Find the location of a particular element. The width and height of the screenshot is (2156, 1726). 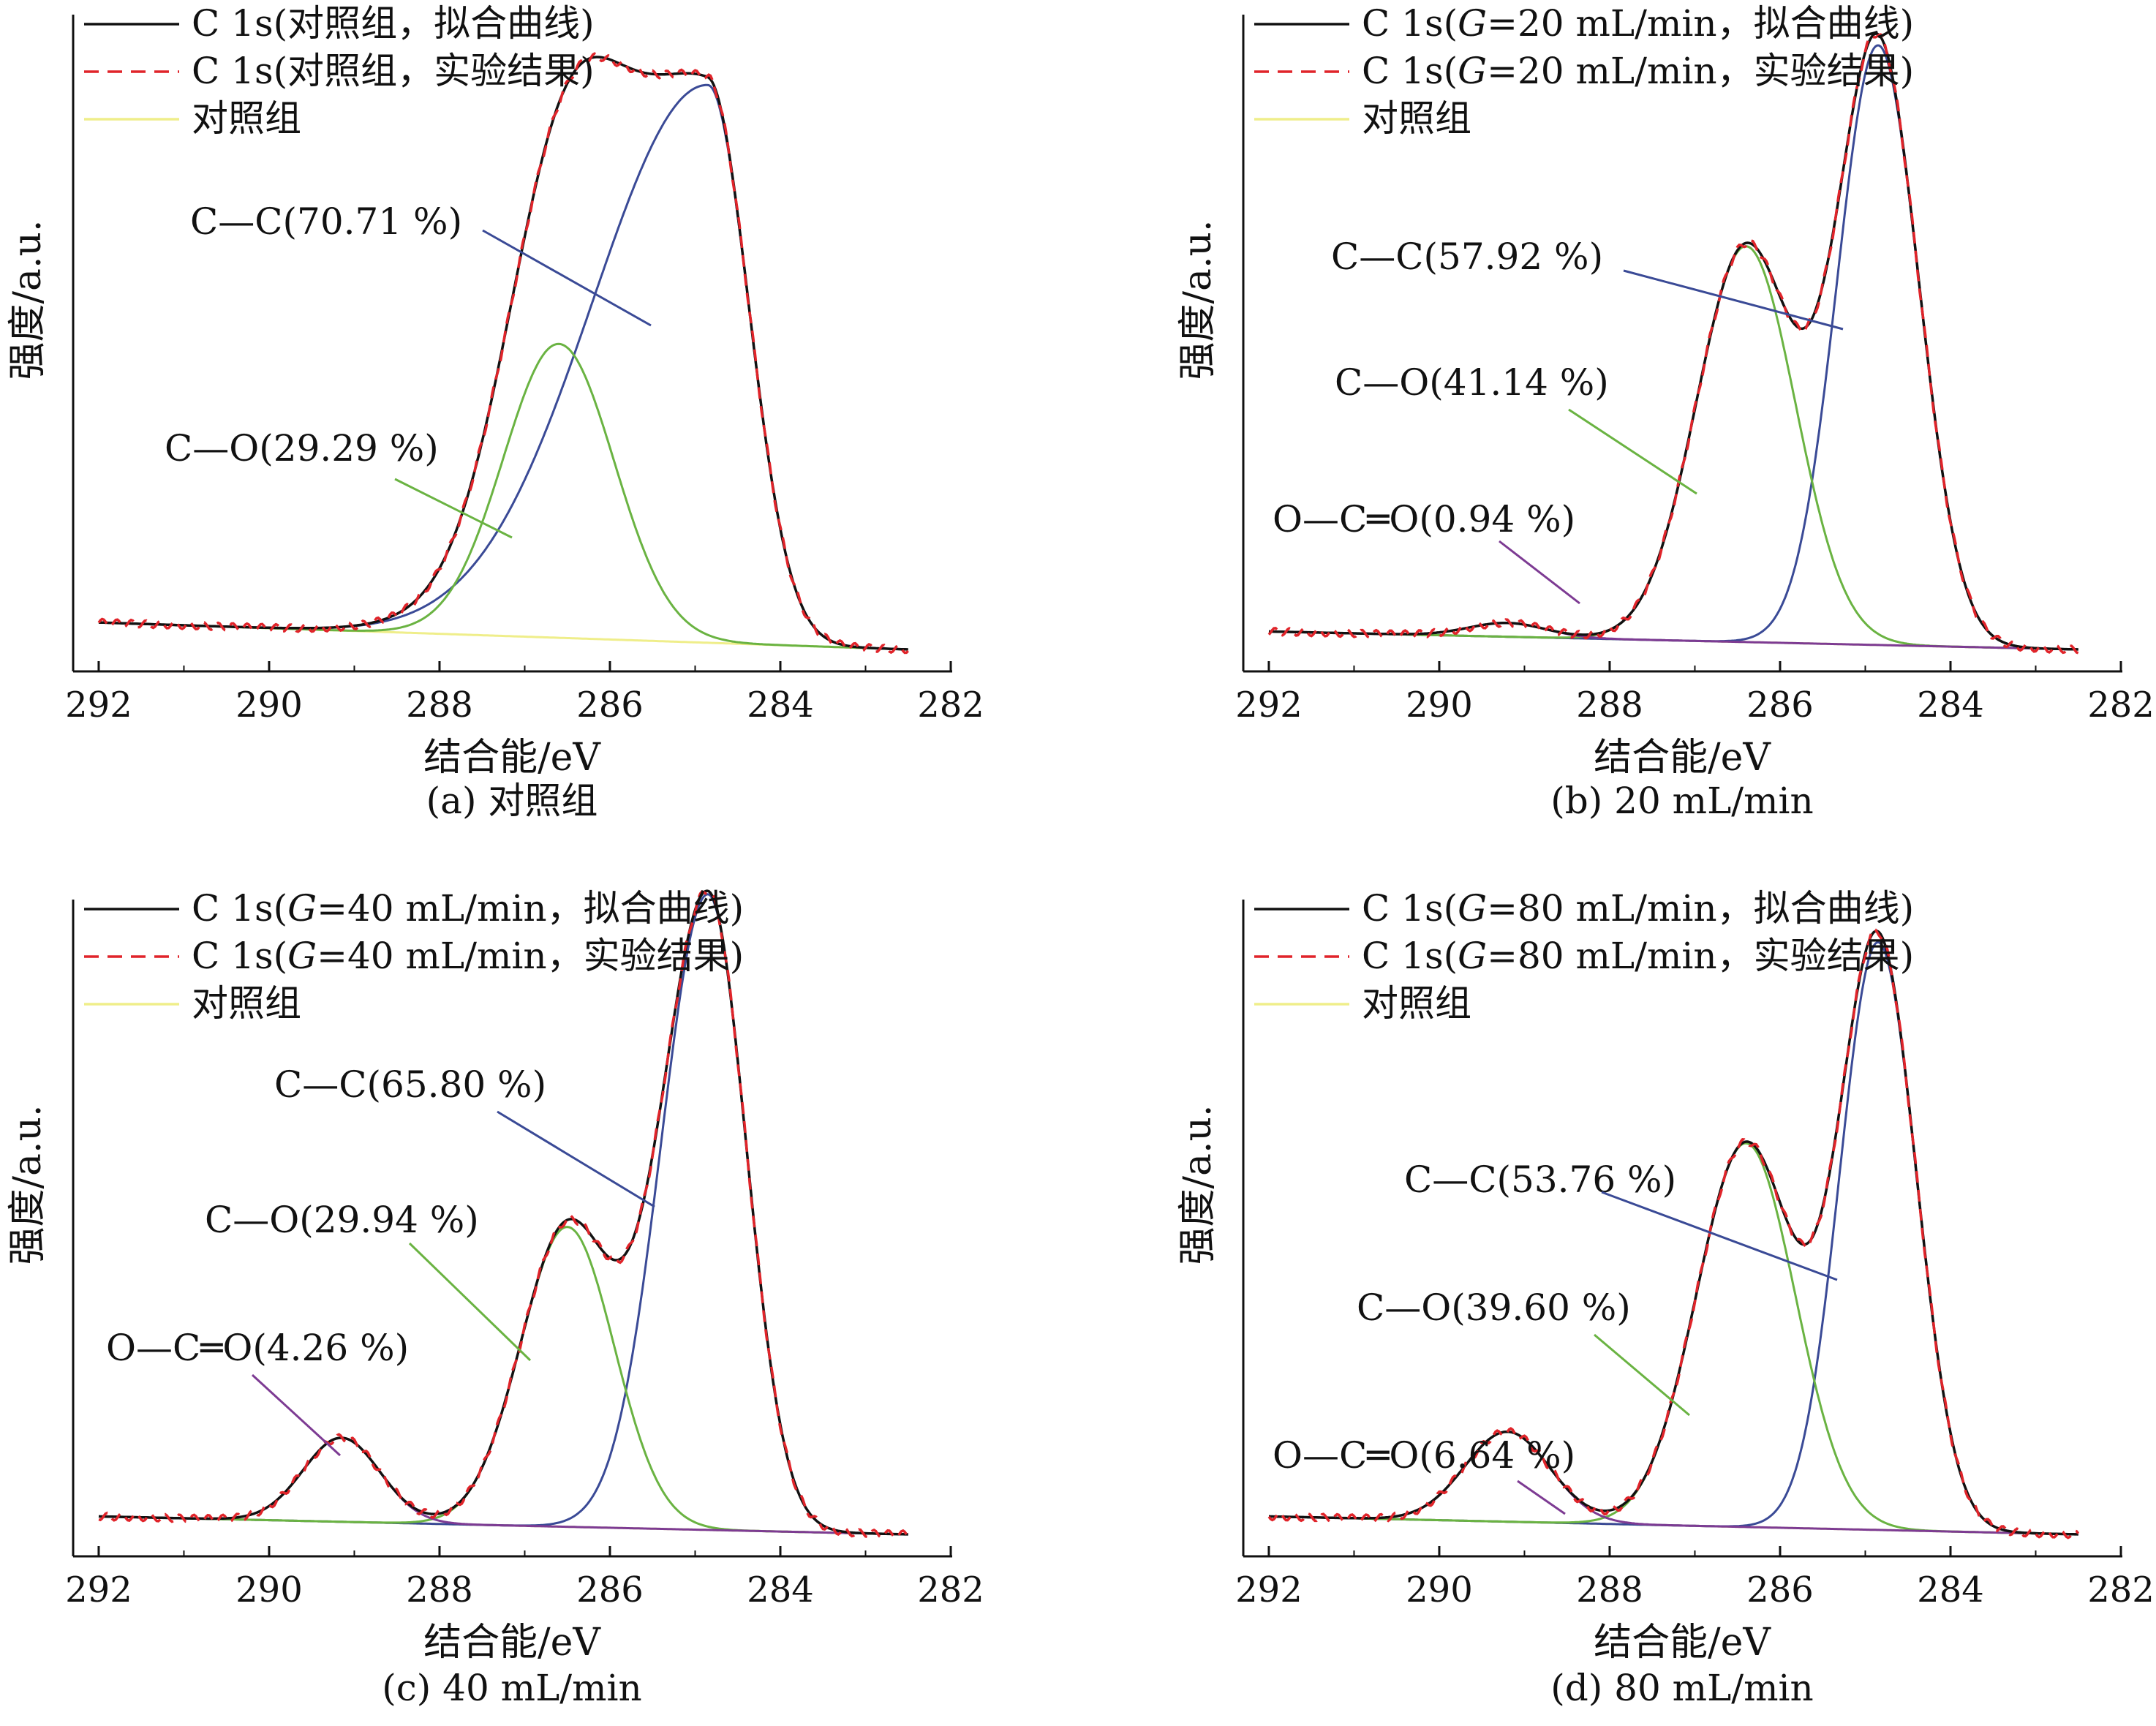

c-c-label: C—C(53.76 %) is located at coordinates (1540, 1179).